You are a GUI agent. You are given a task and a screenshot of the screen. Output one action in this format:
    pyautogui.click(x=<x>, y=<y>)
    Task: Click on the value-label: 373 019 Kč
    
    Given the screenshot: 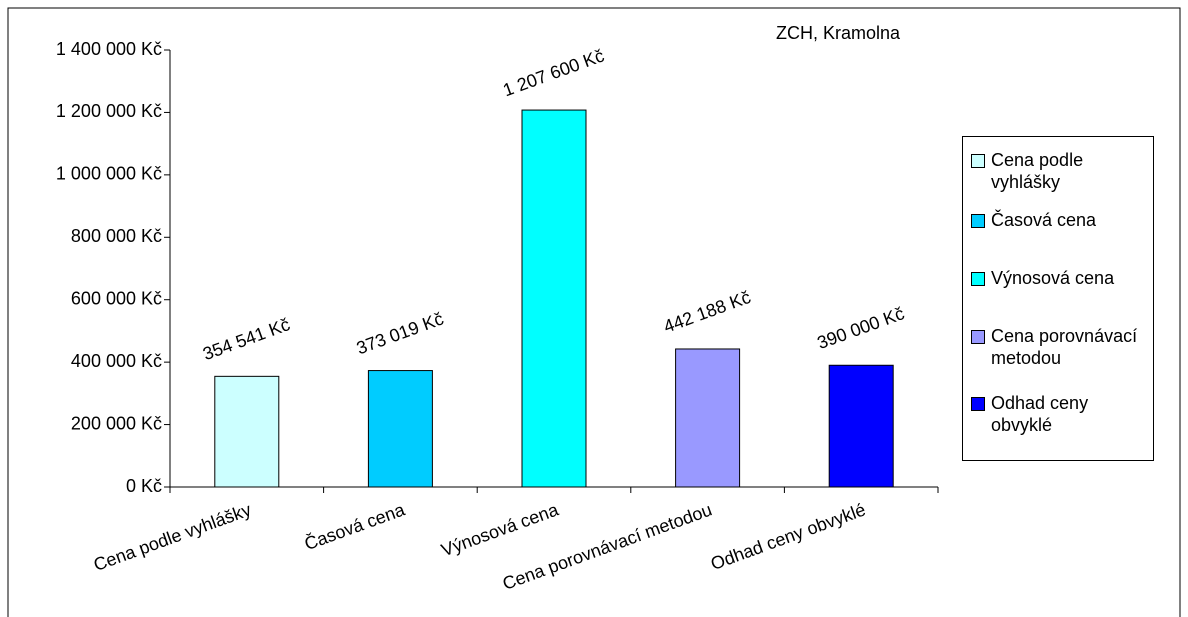 What is the action you would take?
    pyautogui.click(x=400, y=333)
    